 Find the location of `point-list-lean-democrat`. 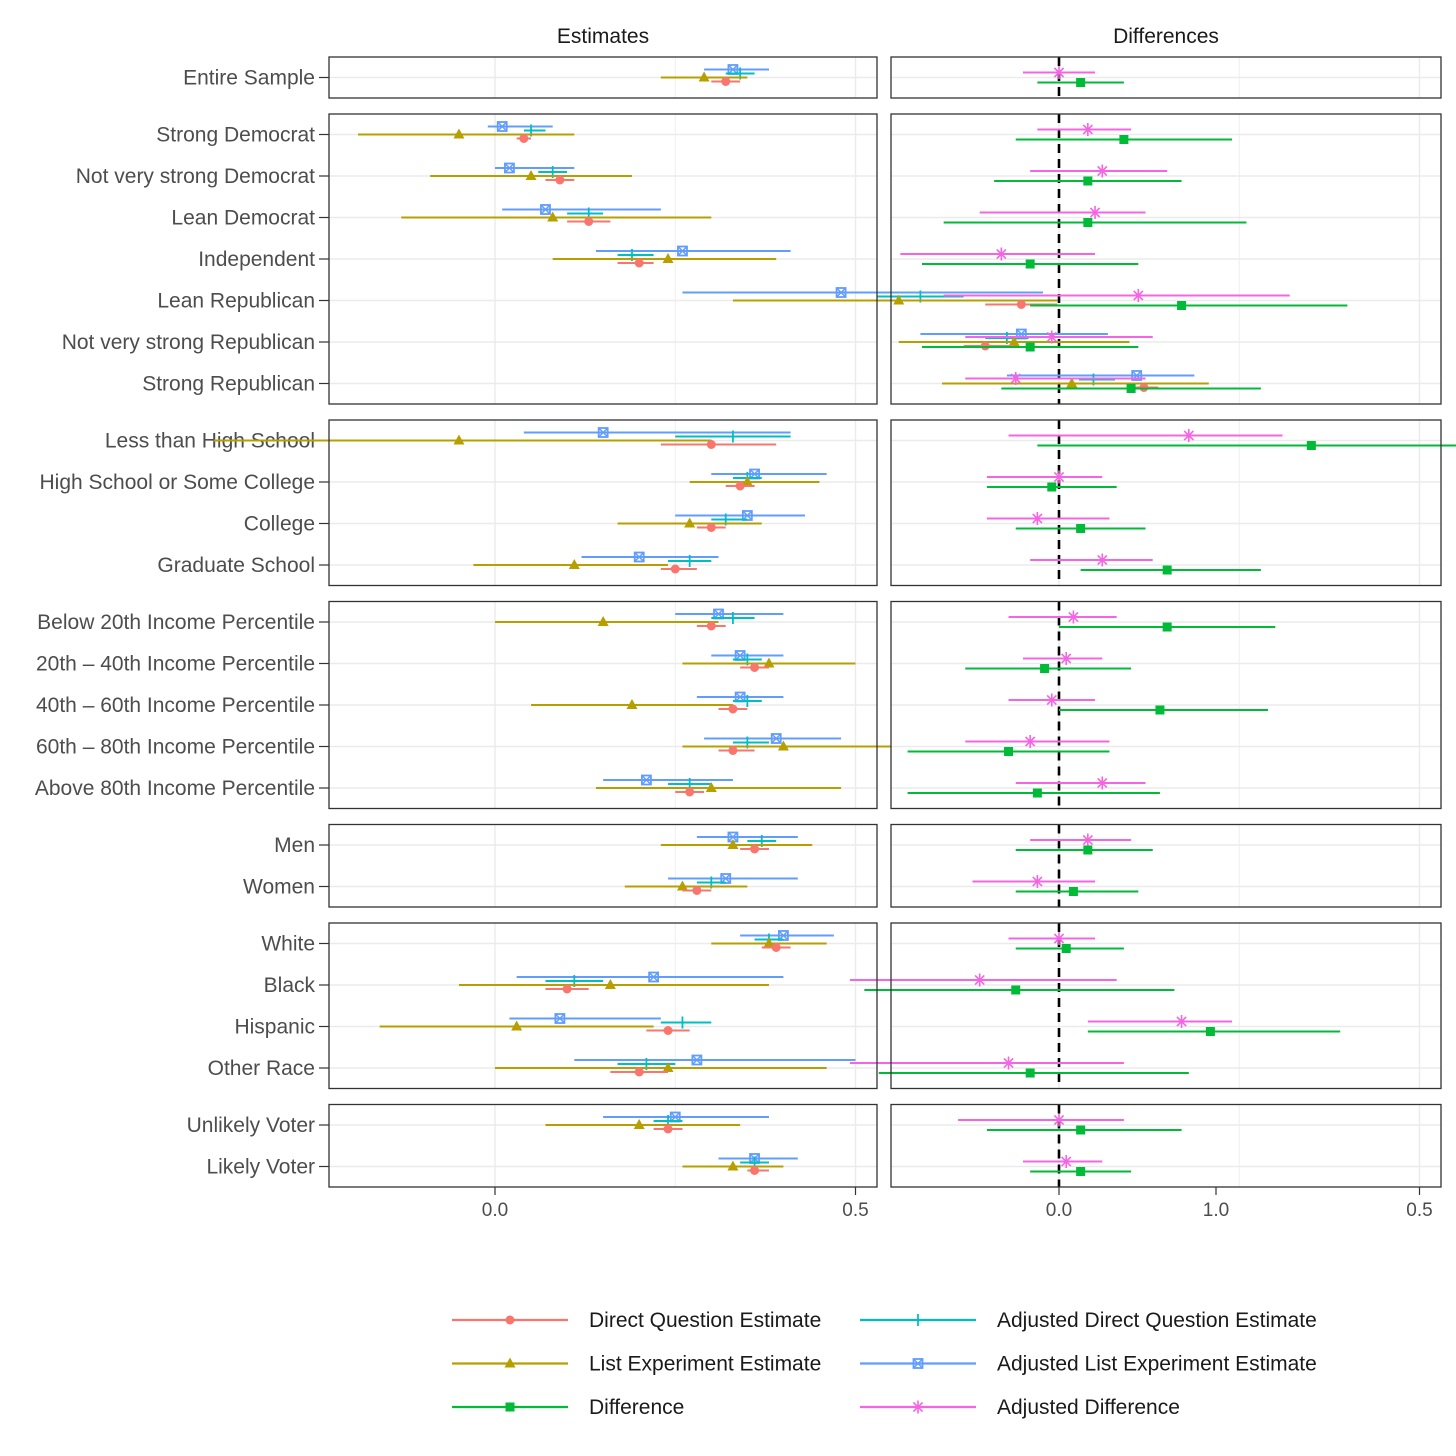

point-list-lean-democrat is located at coordinates (553, 216).